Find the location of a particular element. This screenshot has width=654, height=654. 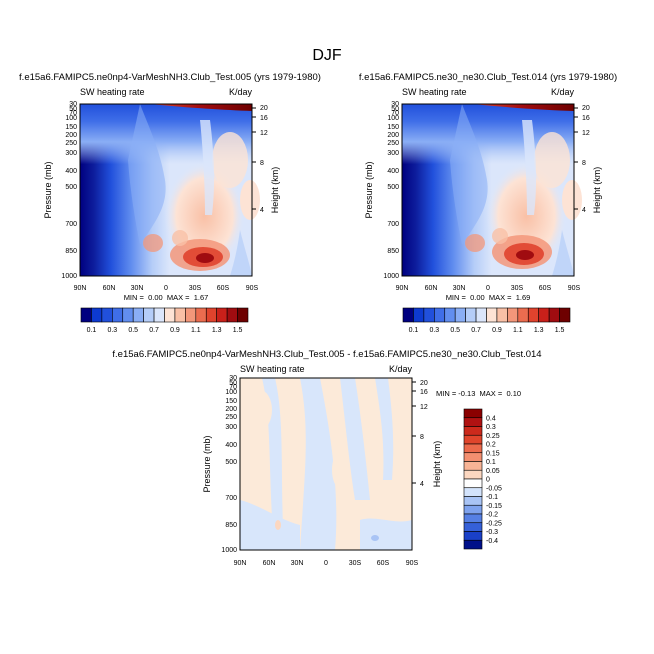

panel-2-xtick-60n: 60N is located at coordinates (431, 288).